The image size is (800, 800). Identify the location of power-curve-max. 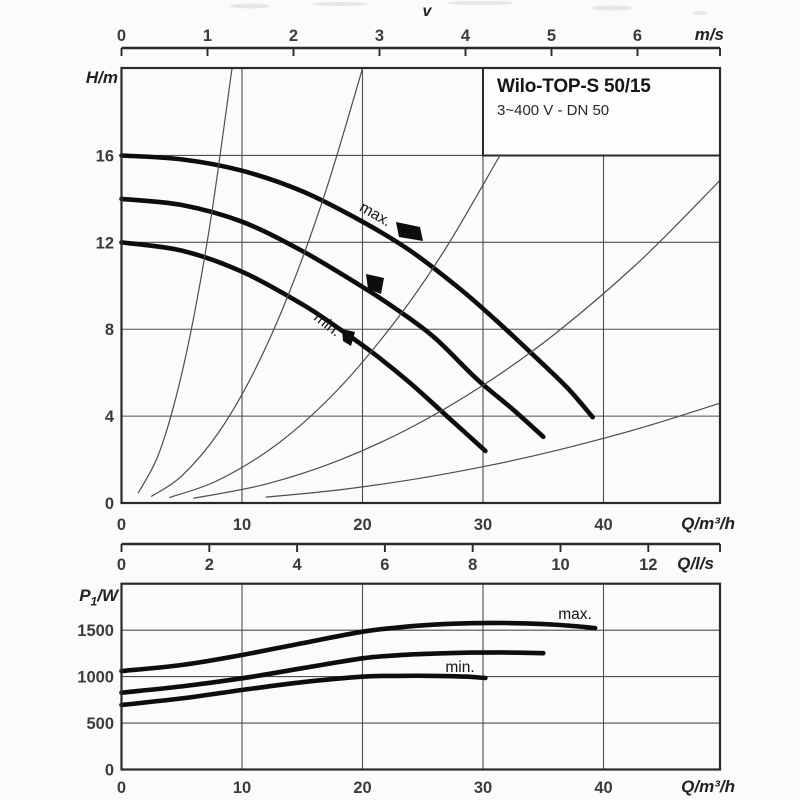
(358, 647).